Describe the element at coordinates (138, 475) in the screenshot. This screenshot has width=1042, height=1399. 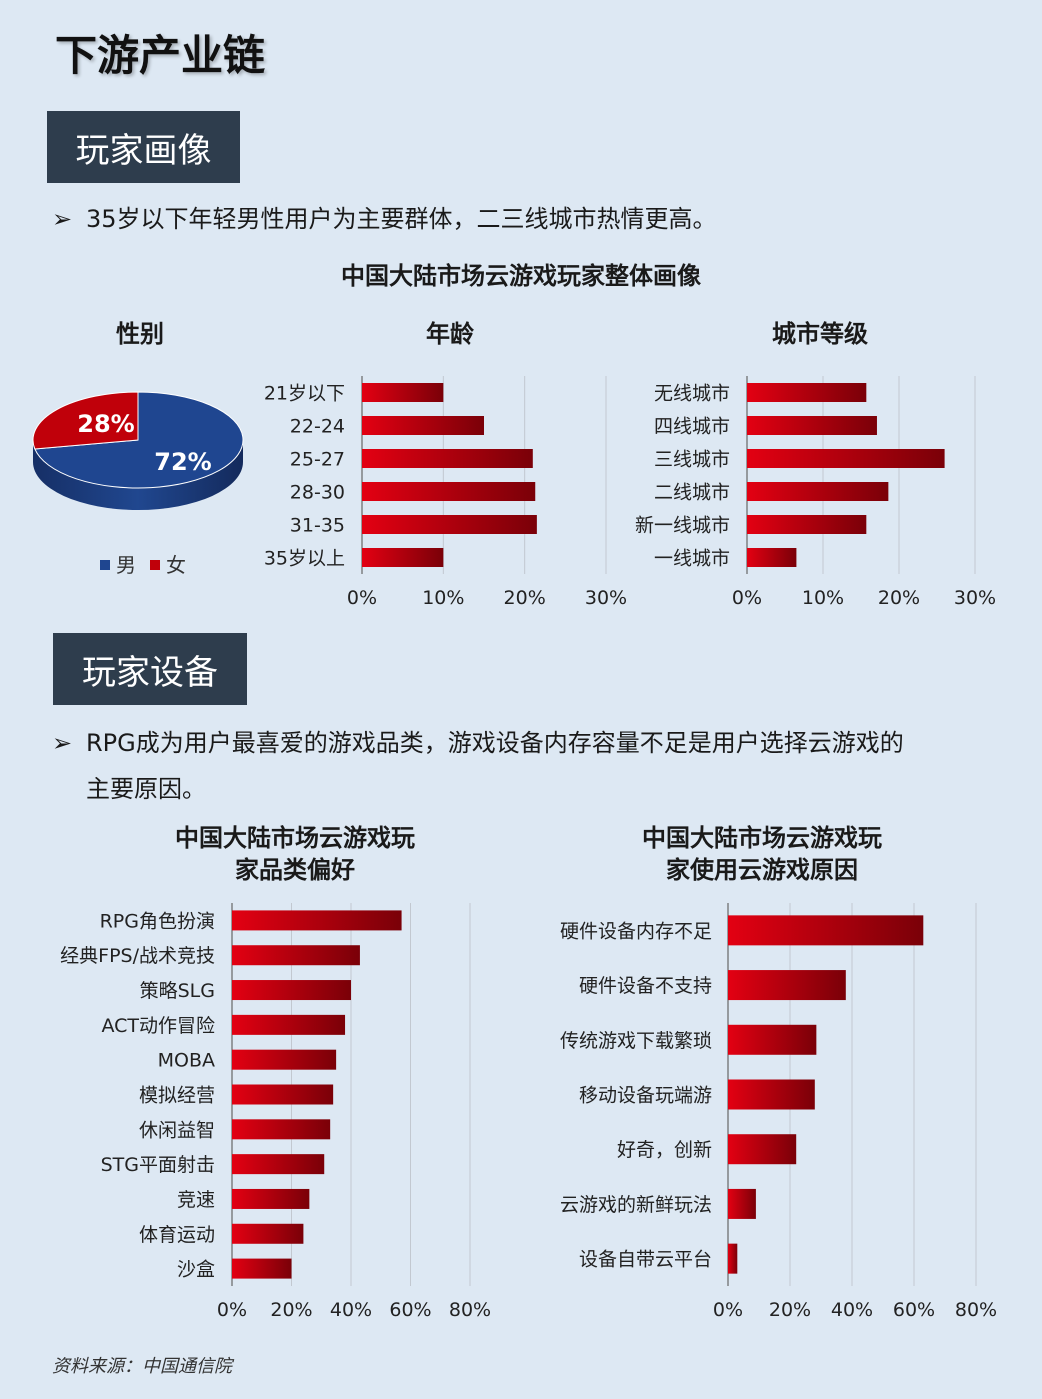
I see `pie-side-male` at that location.